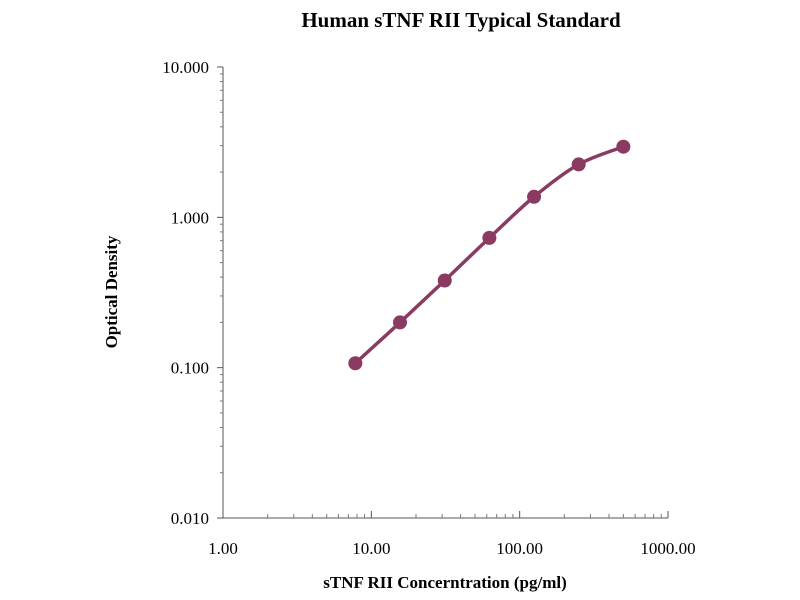 This screenshot has width=800, height=600. Describe the element at coordinates (185, 67) in the screenshot. I see `y-tick-label: 10.000` at that location.